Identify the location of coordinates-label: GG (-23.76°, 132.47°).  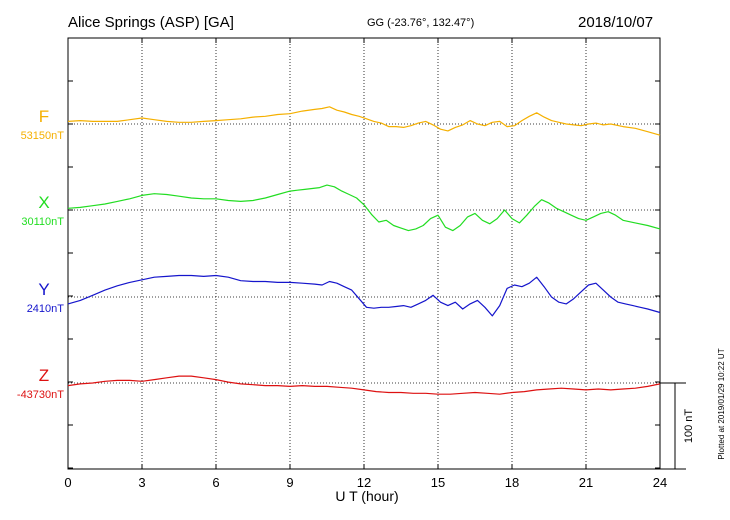
(420, 23).